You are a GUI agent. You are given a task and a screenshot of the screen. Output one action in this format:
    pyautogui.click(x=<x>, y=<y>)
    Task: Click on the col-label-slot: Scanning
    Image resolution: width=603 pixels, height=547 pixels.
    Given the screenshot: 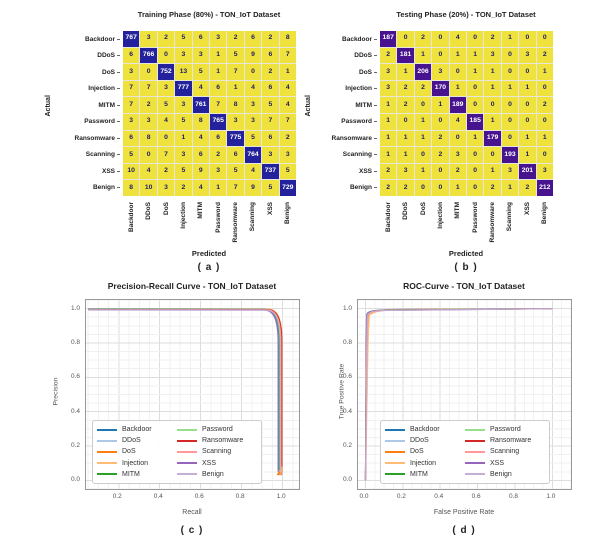 What is the action you would take?
    pyautogui.click(x=509, y=224)
    